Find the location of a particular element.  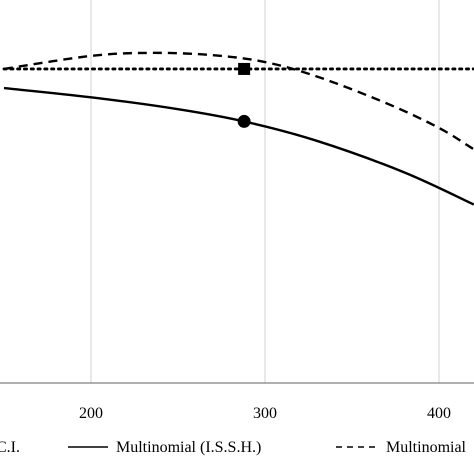

legend: C.I. Multinomial (I.S.S.H.) Multinomial is located at coordinates (233, 447).